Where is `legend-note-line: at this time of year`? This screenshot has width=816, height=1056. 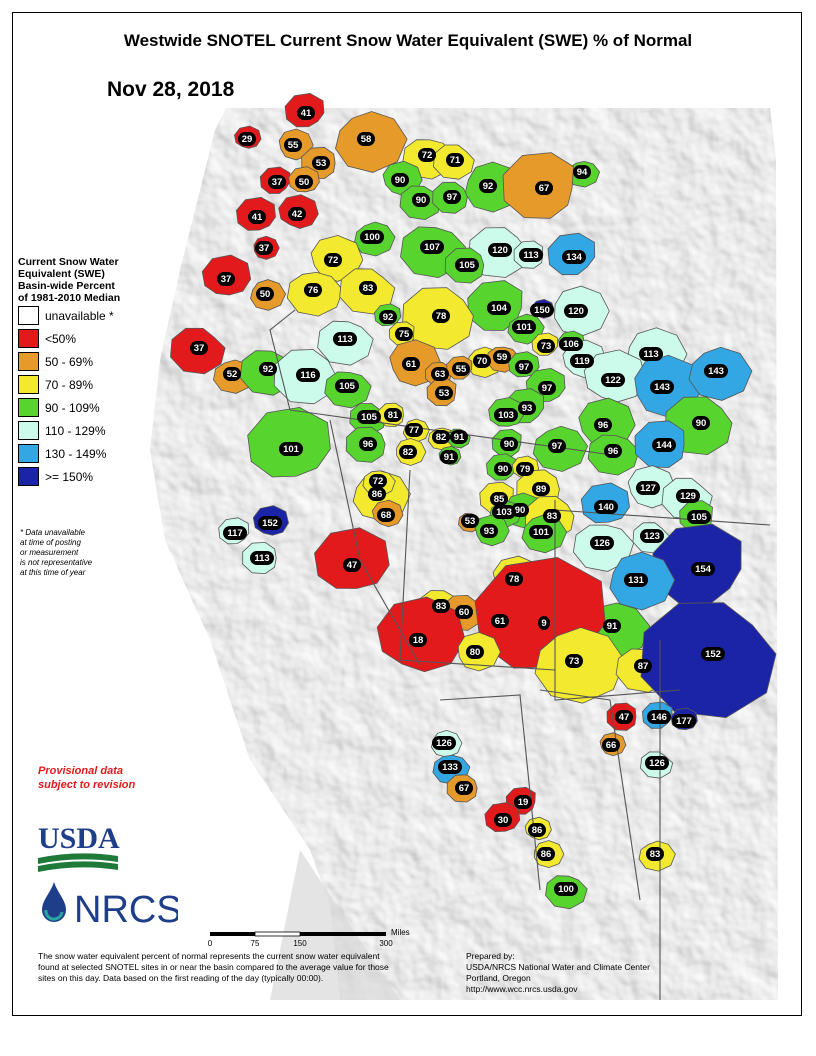
legend-note-line: at this time of year is located at coordinates (53, 572).